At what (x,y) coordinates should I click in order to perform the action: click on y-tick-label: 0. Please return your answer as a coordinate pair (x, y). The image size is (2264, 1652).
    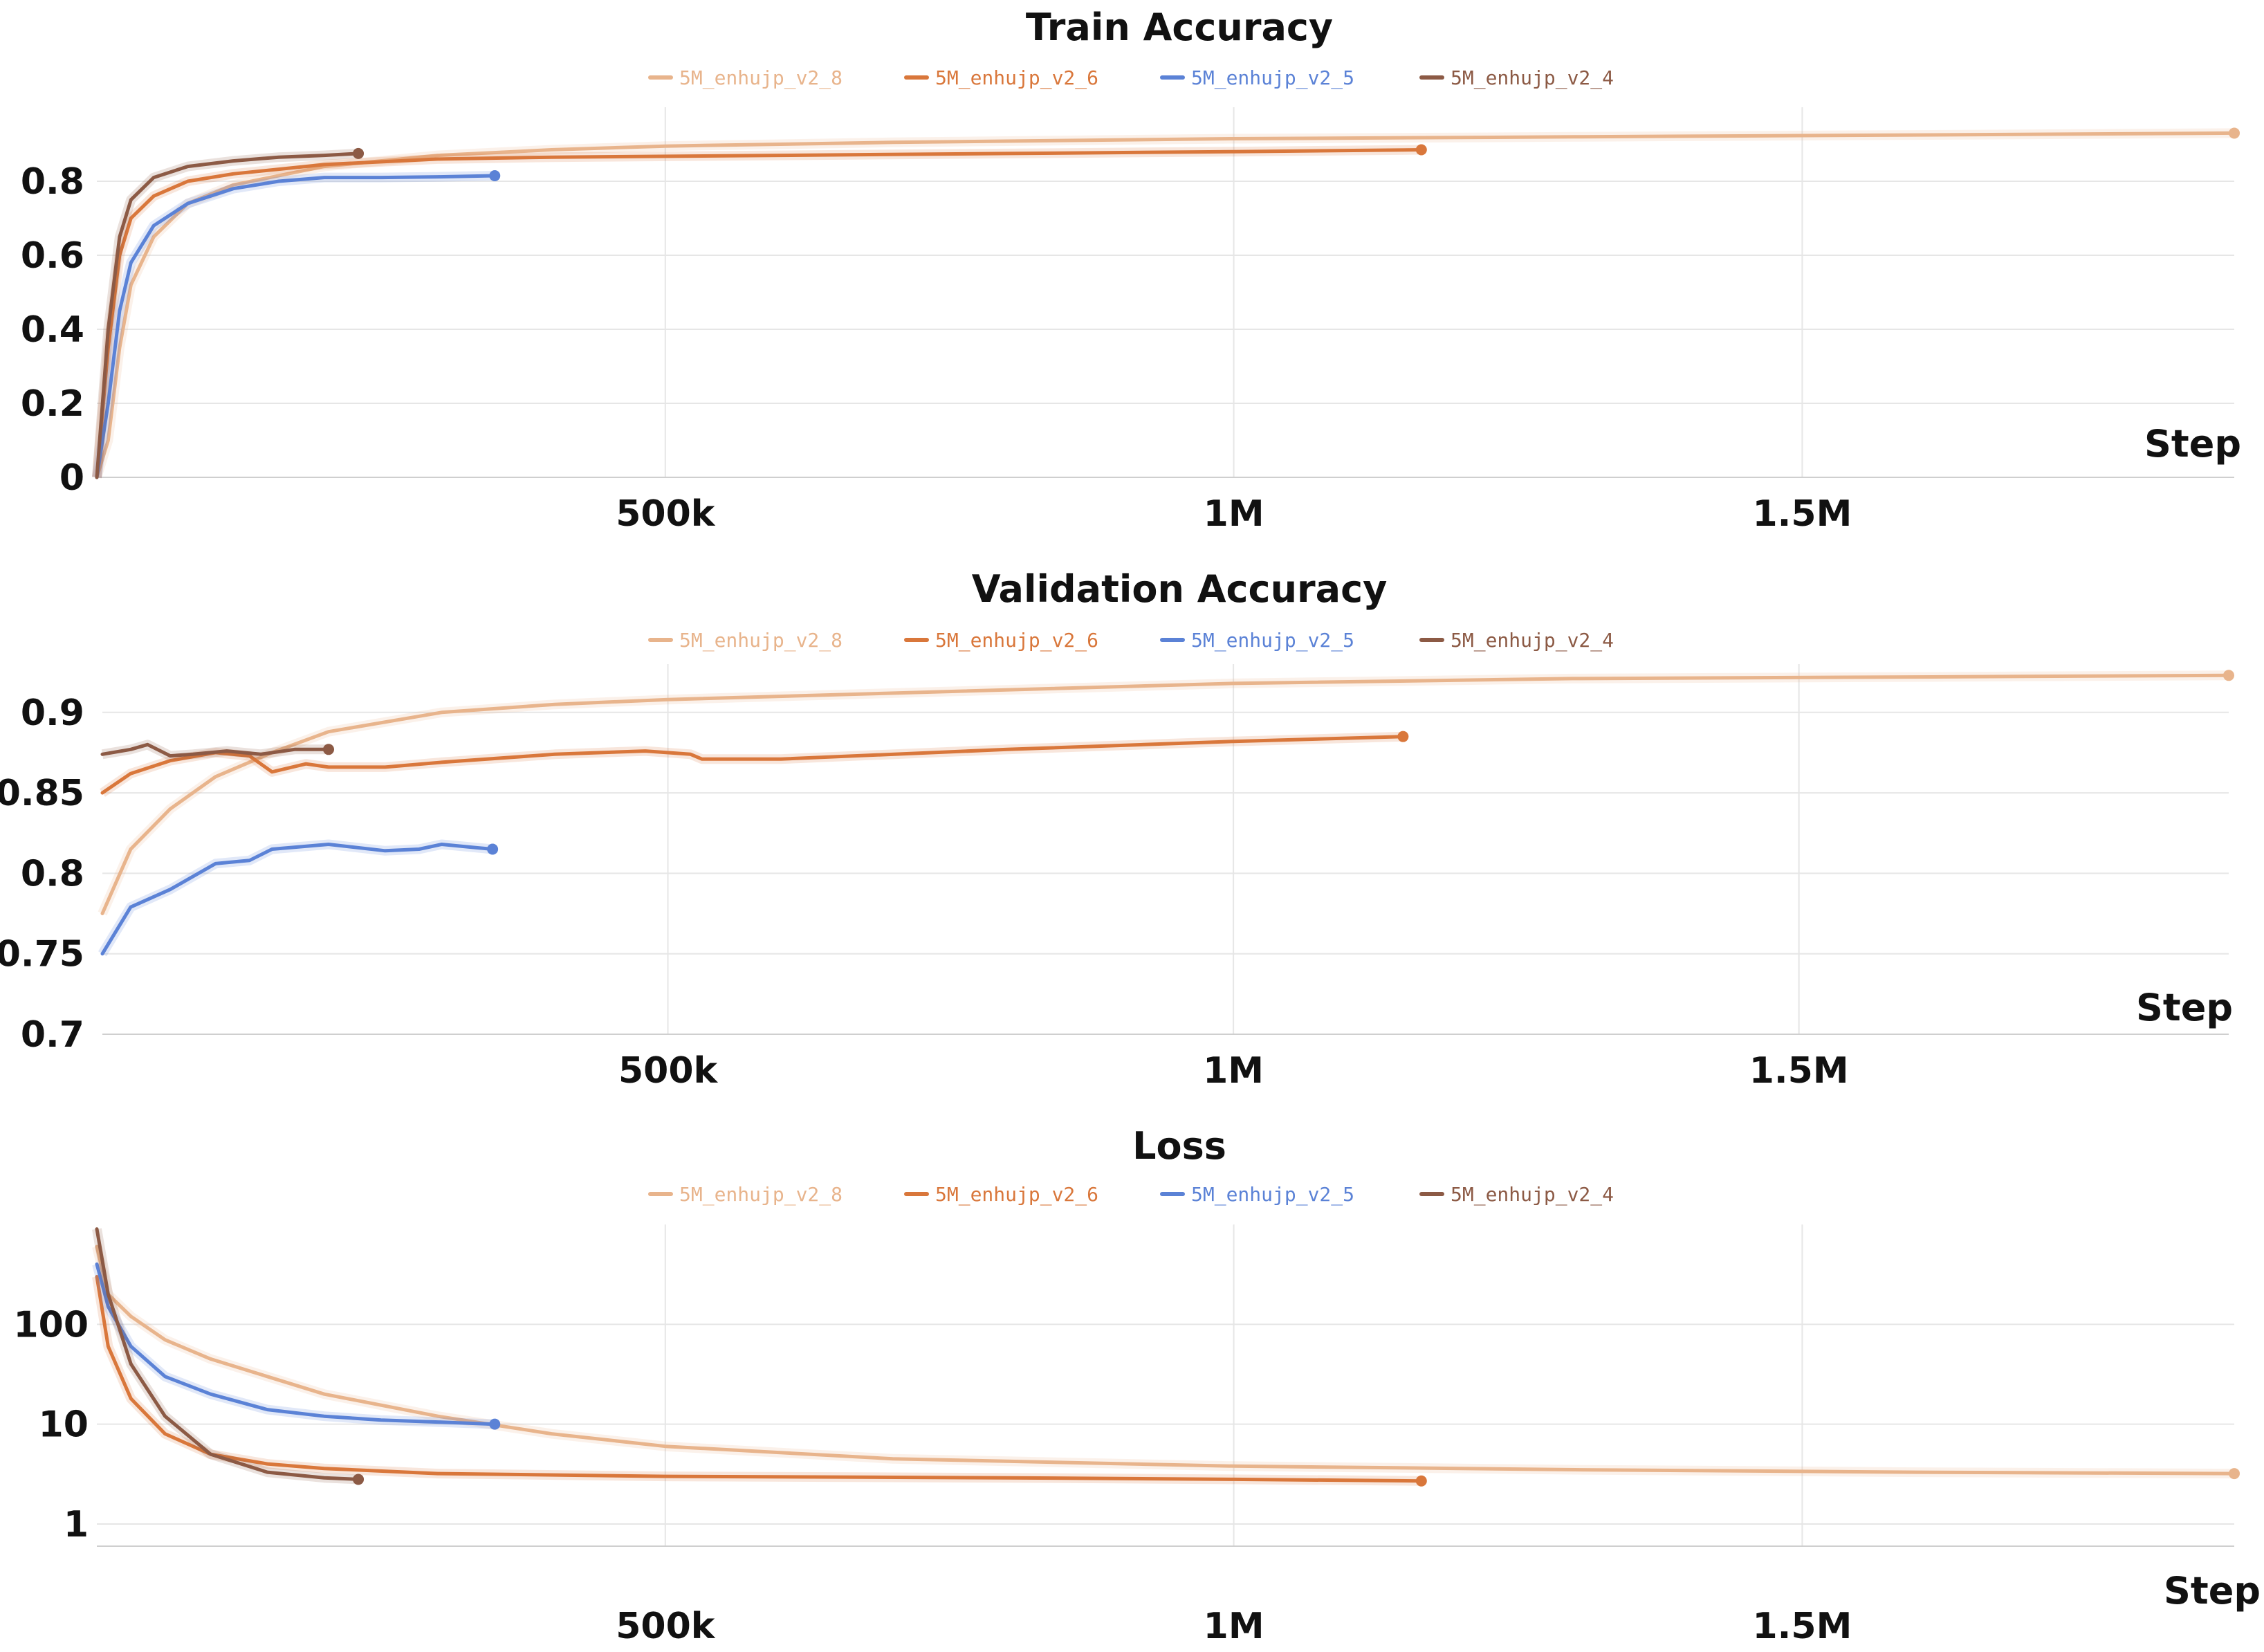
    Looking at the image, I should click on (71, 478).